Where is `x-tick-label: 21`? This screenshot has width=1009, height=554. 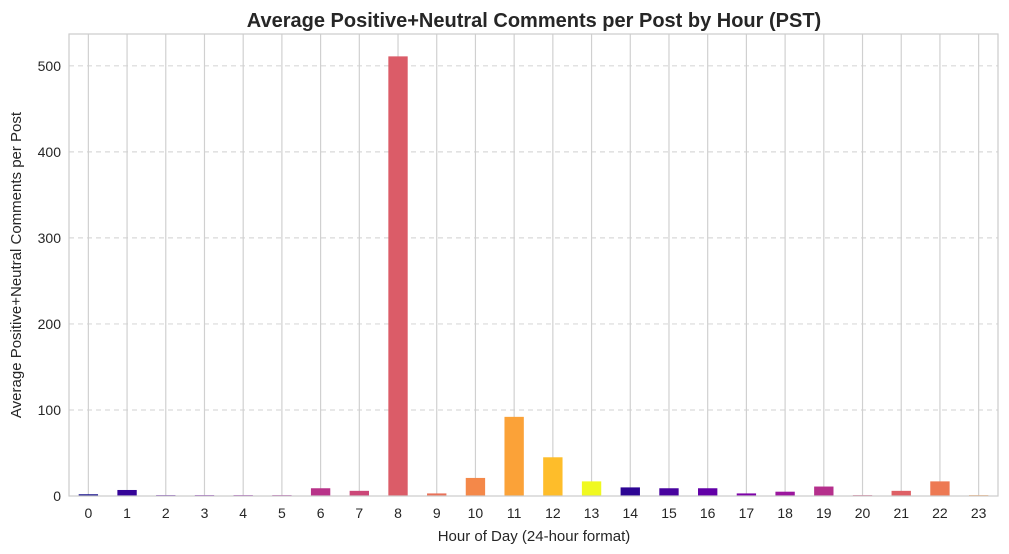
x-tick-label: 21 is located at coordinates (901, 513).